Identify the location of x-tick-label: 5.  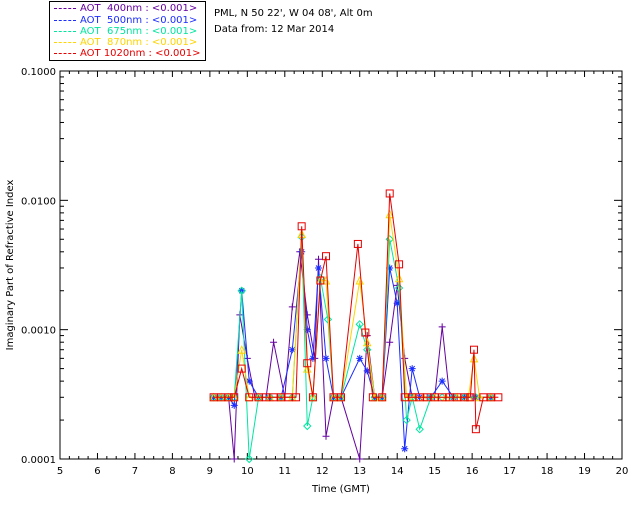
(60, 471).